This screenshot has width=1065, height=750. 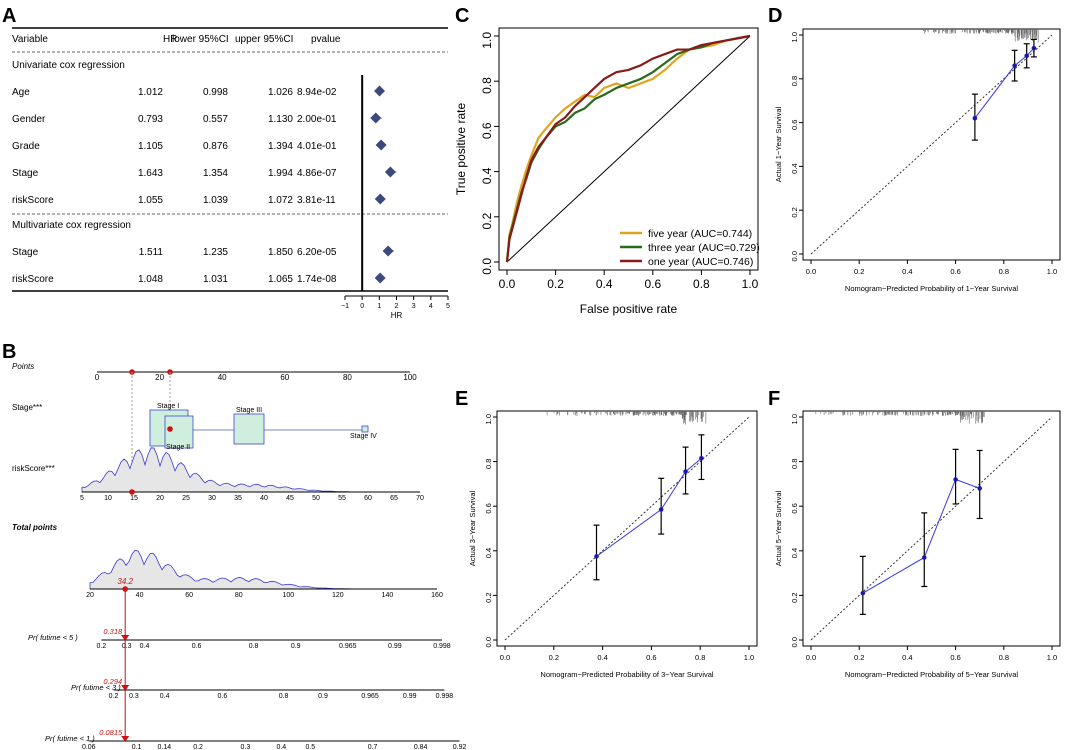 What do you see at coordinates (280, 119) in the screenshot?
I see `row-upper-ci: 1.130` at bounding box center [280, 119].